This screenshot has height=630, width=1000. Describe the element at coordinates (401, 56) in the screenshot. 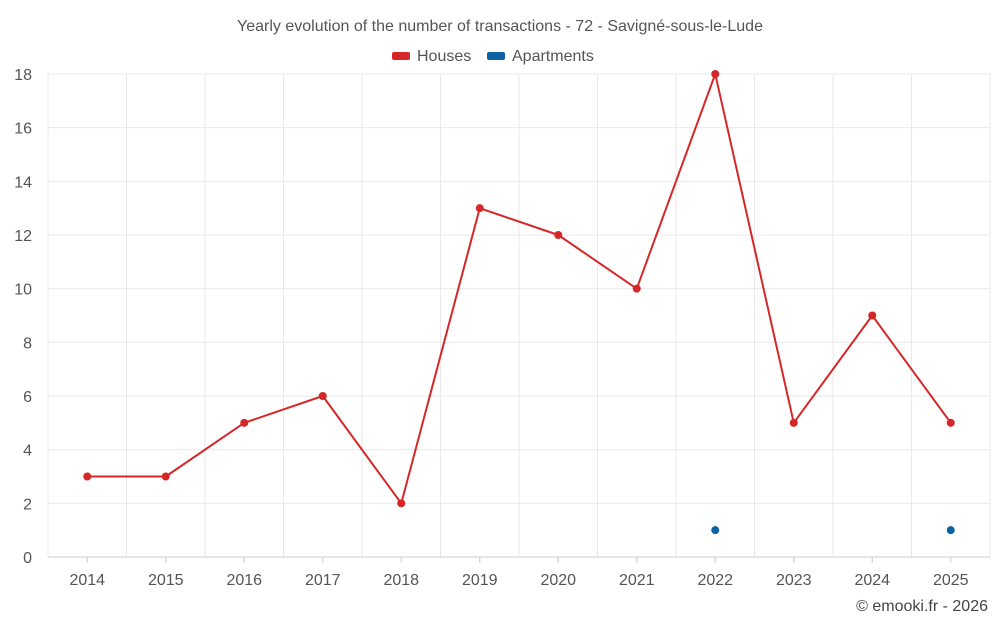

I see `legend-swatch-houses` at that location.